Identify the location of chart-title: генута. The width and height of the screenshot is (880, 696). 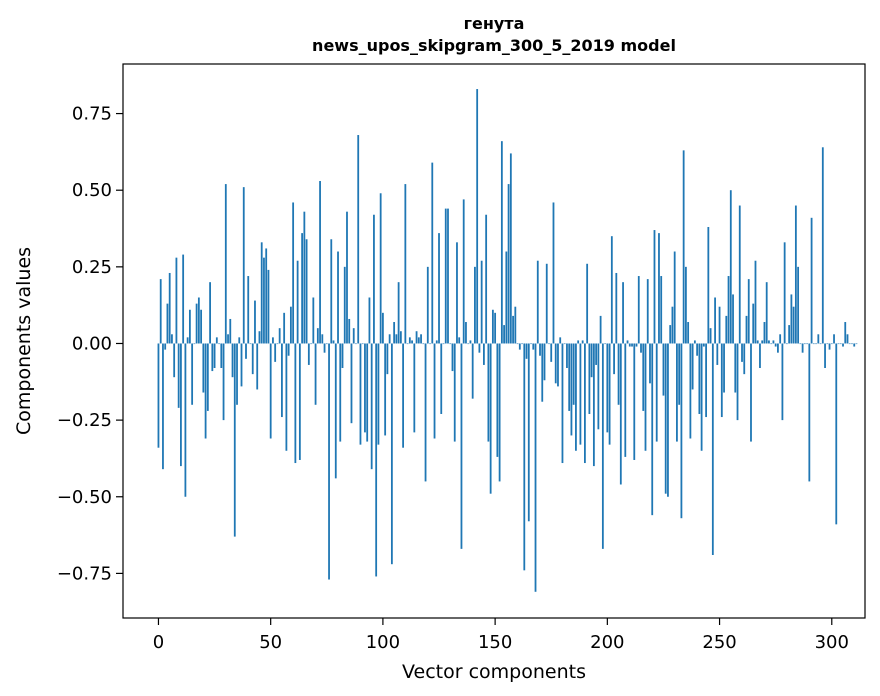
(494, 23).